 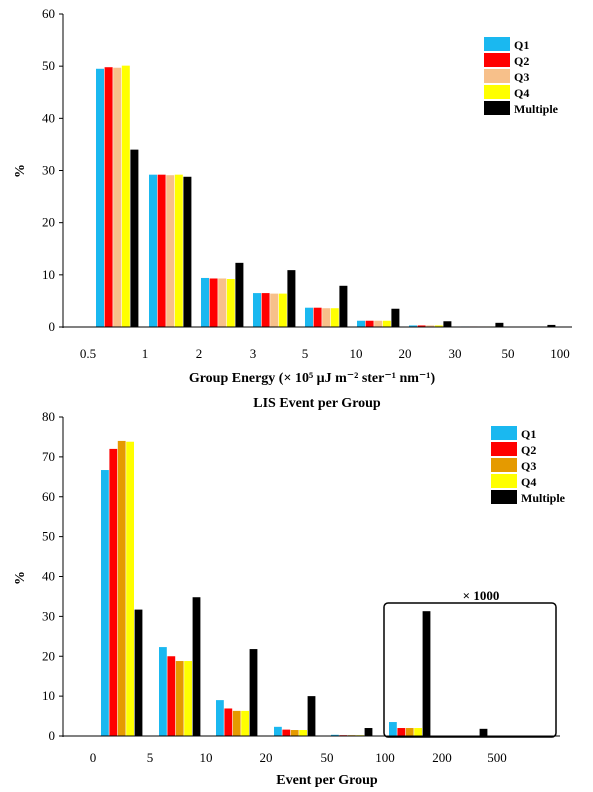 What do you see at coordinates (521, 45) in the screenshot?
I see `c1-legend-label-q1: Q1` at bounding box center [521, 45].